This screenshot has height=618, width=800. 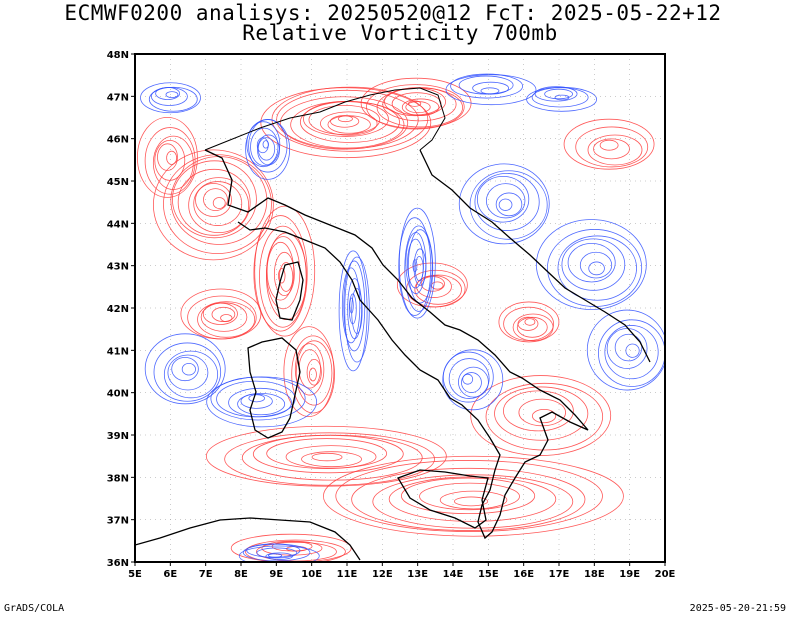 I want to click on lat-tick-label: 39N, so click(x=118, y=436).